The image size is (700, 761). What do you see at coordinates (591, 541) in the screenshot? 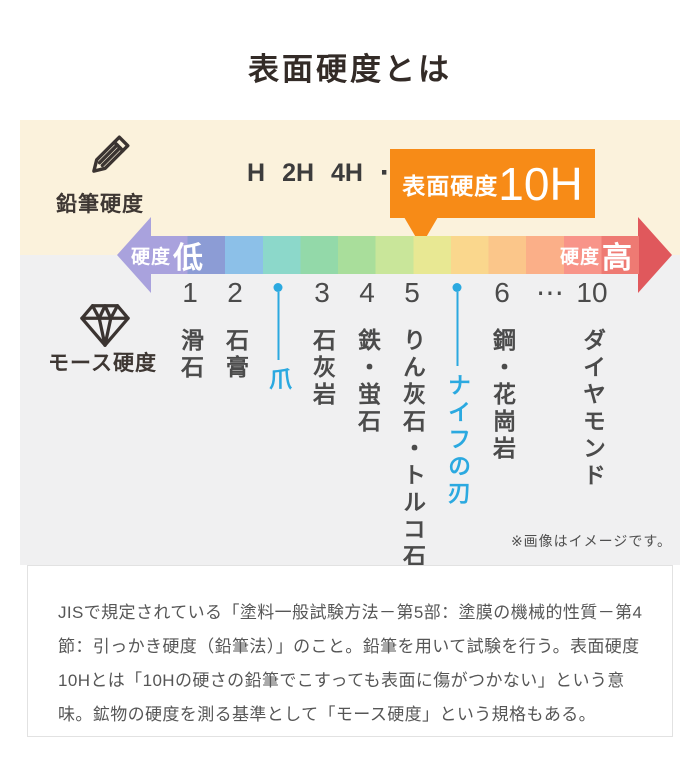
I see `image-disclaimer-note: ※画像はイメージです。` at bounding box center [591, 541].